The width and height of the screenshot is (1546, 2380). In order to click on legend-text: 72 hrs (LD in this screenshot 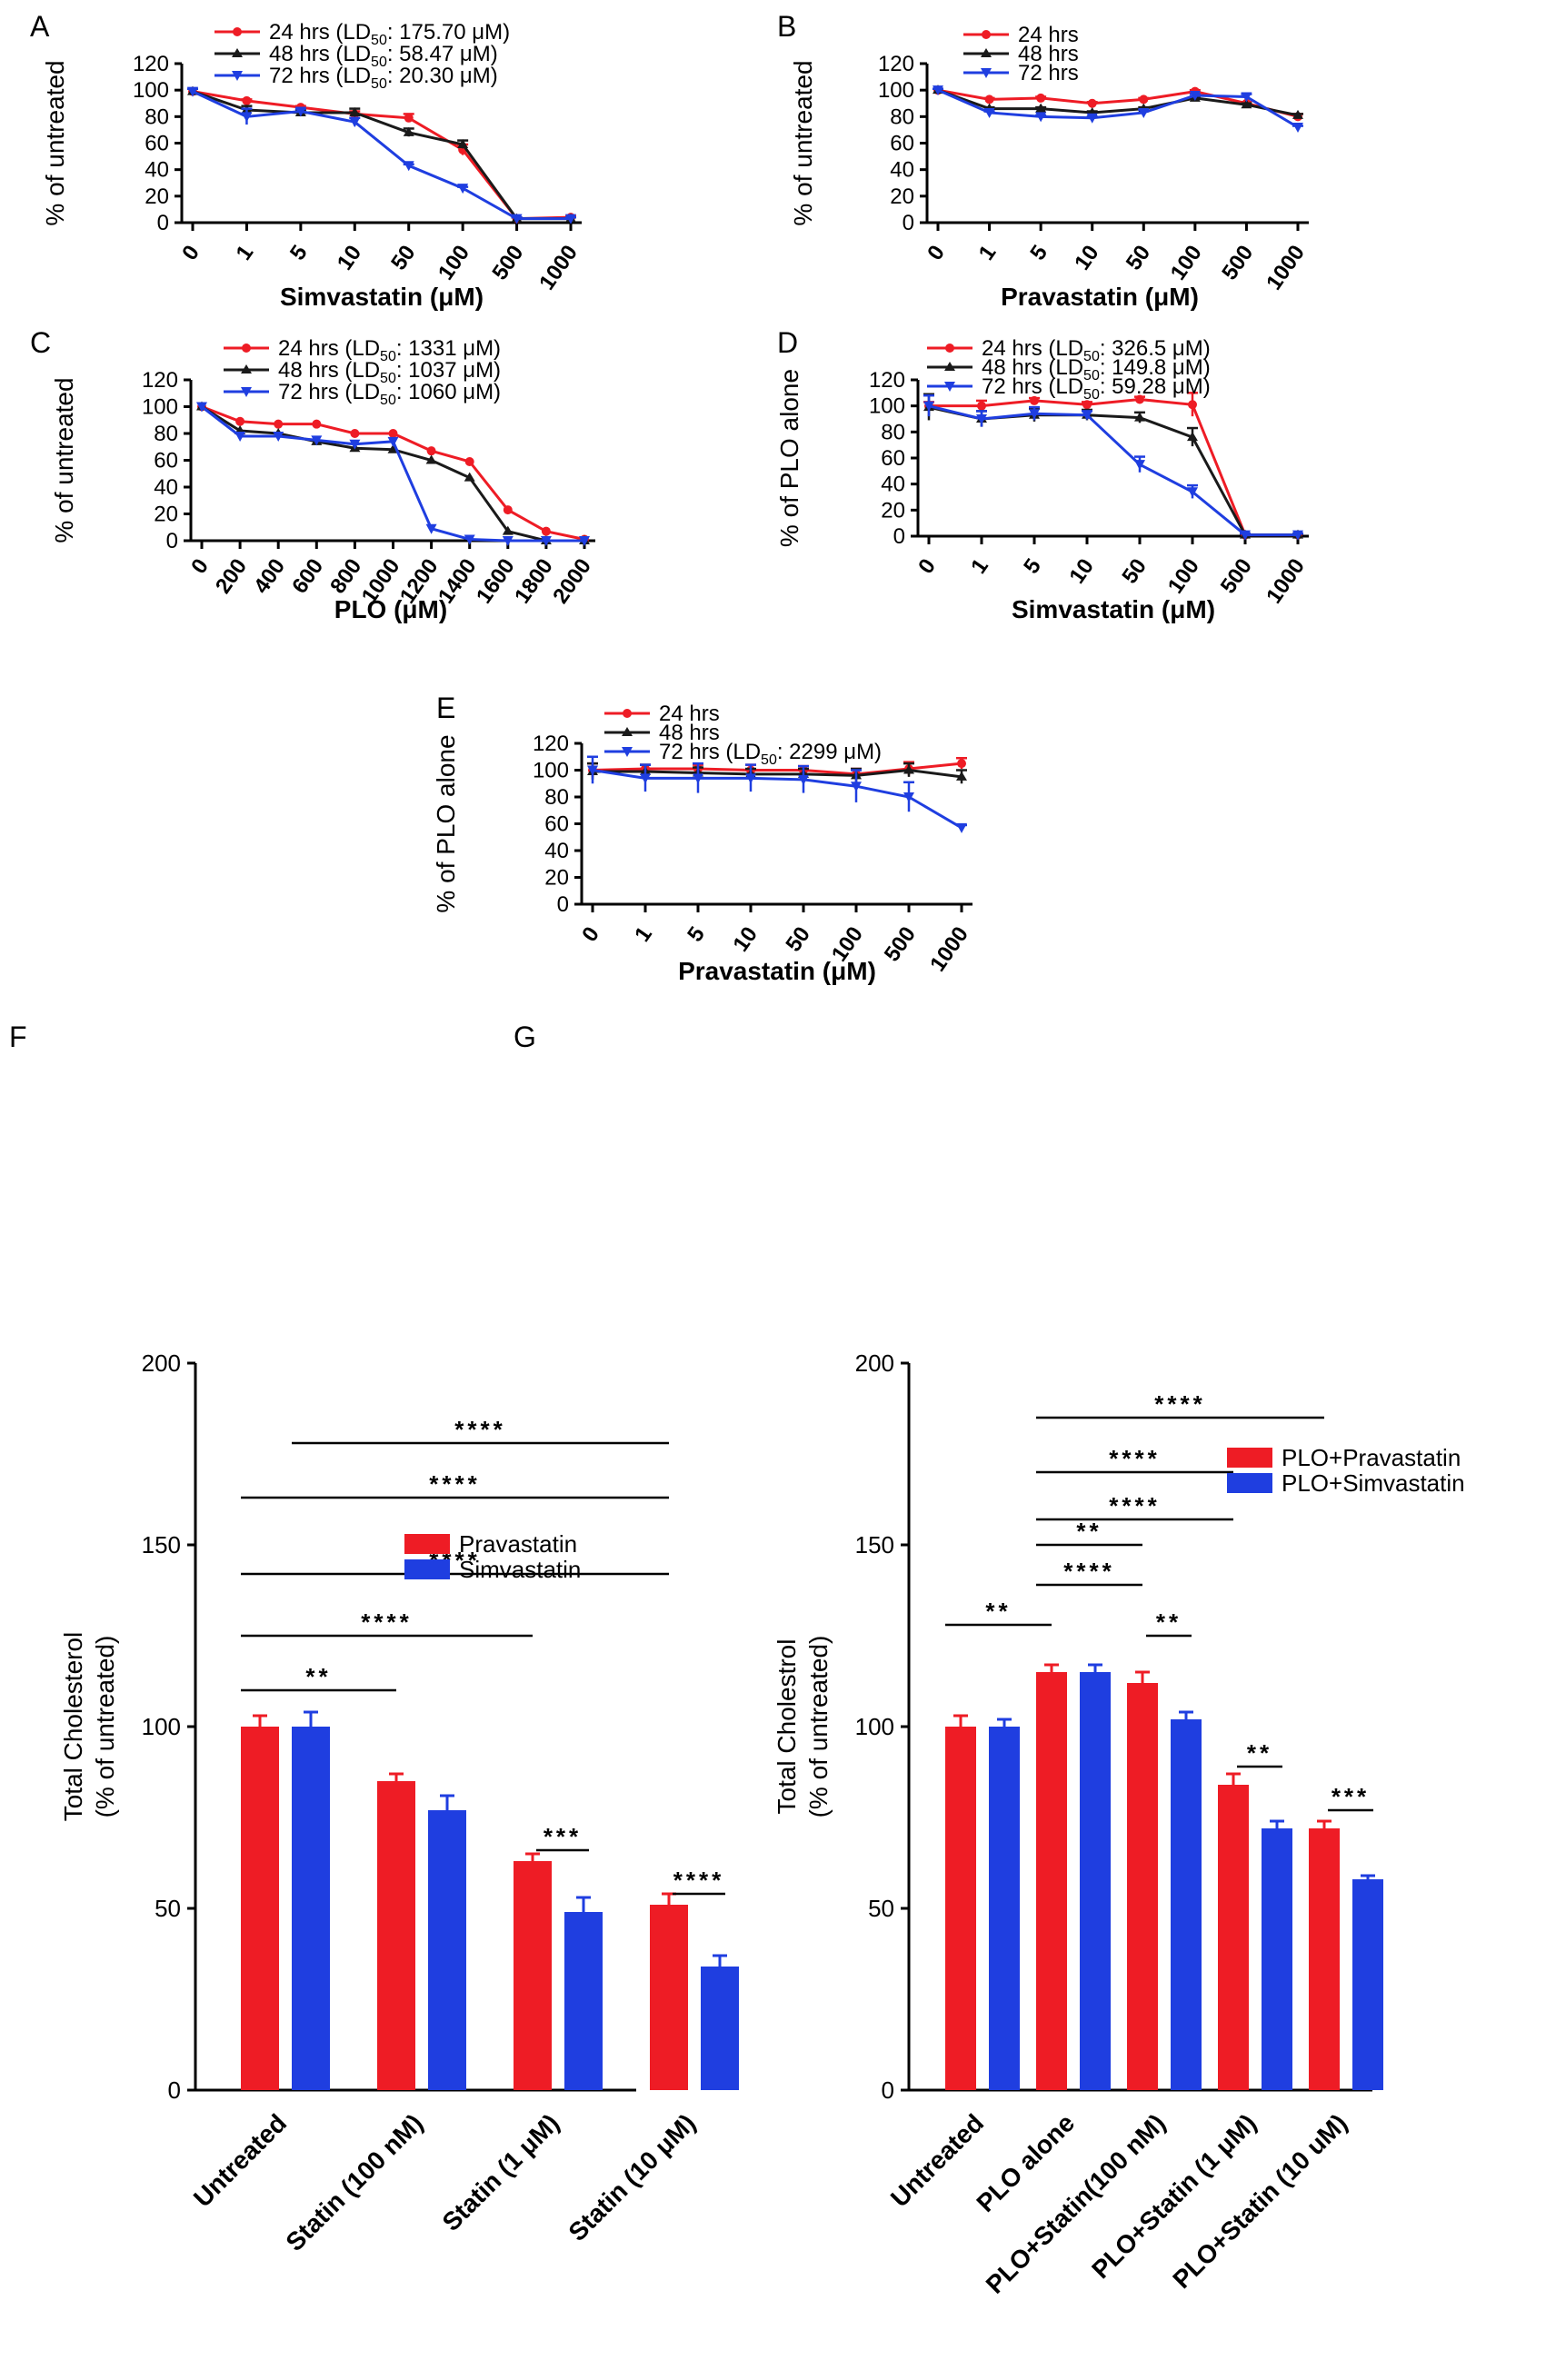, I will do `click(710, 752)`.